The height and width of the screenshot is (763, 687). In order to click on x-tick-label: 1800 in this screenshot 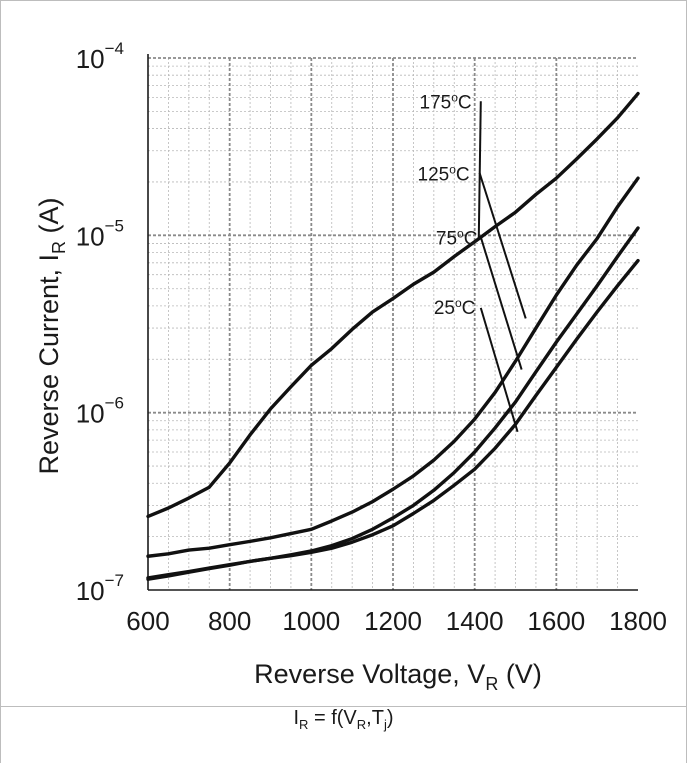, I will do `click(638, 621)`.